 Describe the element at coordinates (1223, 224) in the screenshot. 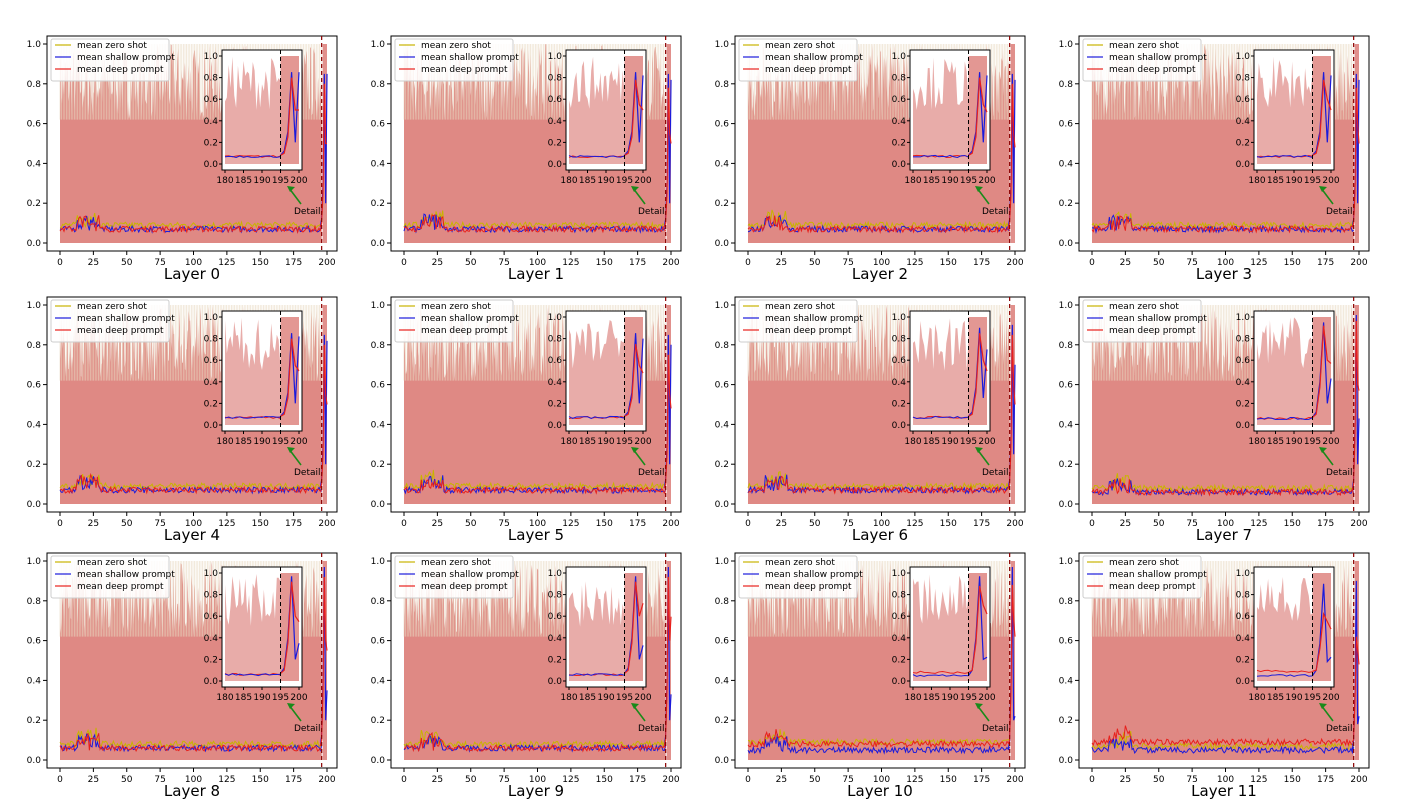

I see `mean-line-deep` at that location.